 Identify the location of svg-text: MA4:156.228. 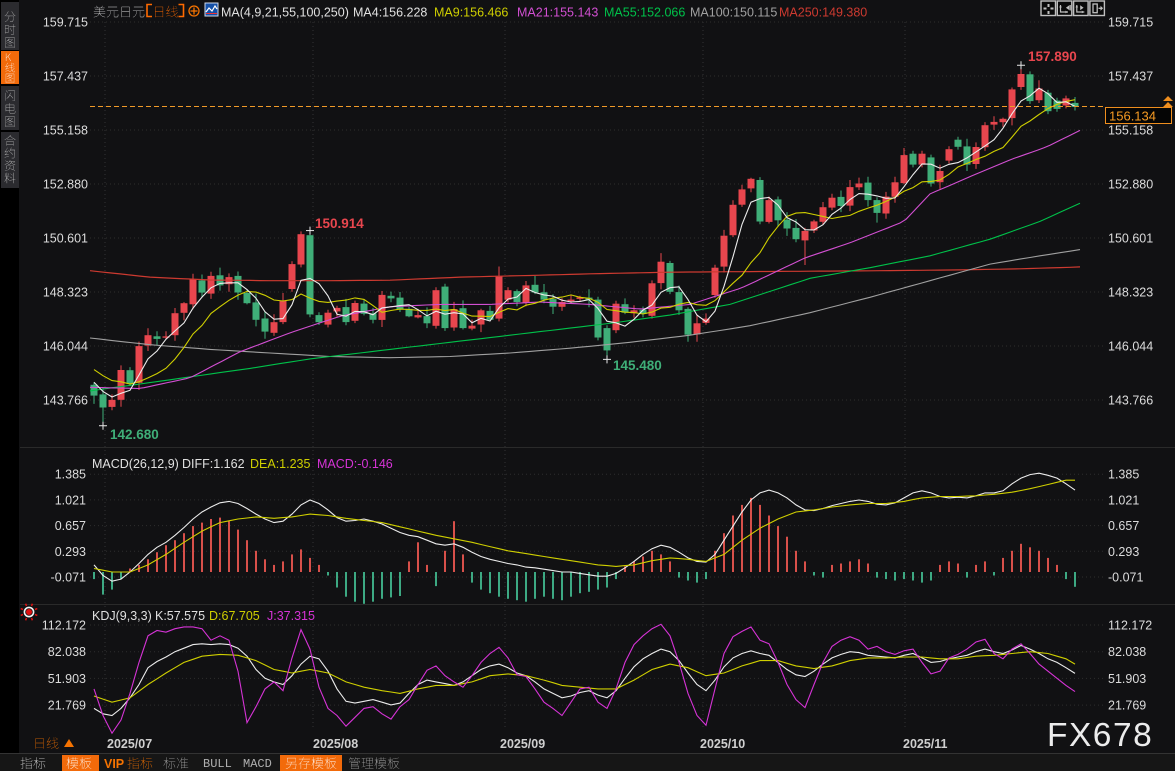
(390, 13).